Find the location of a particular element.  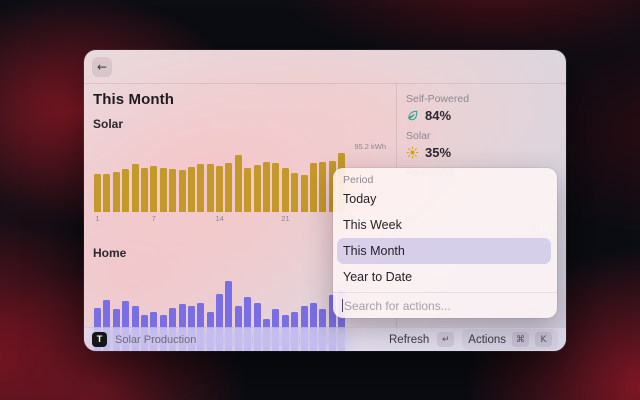

x-tick-label: 1 is located at coordinates (97, 218).